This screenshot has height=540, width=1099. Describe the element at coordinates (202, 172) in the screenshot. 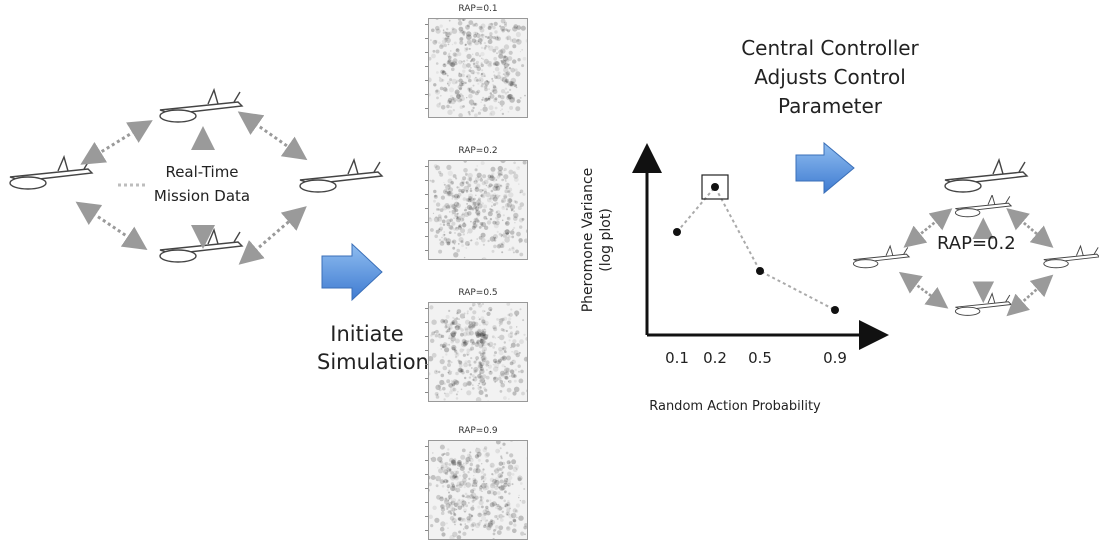

I see `swarm-label-line: Real-Time` at that location.